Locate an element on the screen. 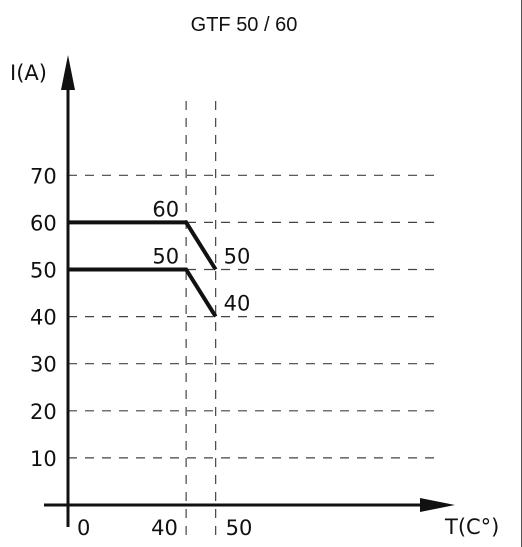 Image resolution: width=522 pixels, height=547 pixels. y-tick-label-40: 40 is located at coordinates (43, 318).